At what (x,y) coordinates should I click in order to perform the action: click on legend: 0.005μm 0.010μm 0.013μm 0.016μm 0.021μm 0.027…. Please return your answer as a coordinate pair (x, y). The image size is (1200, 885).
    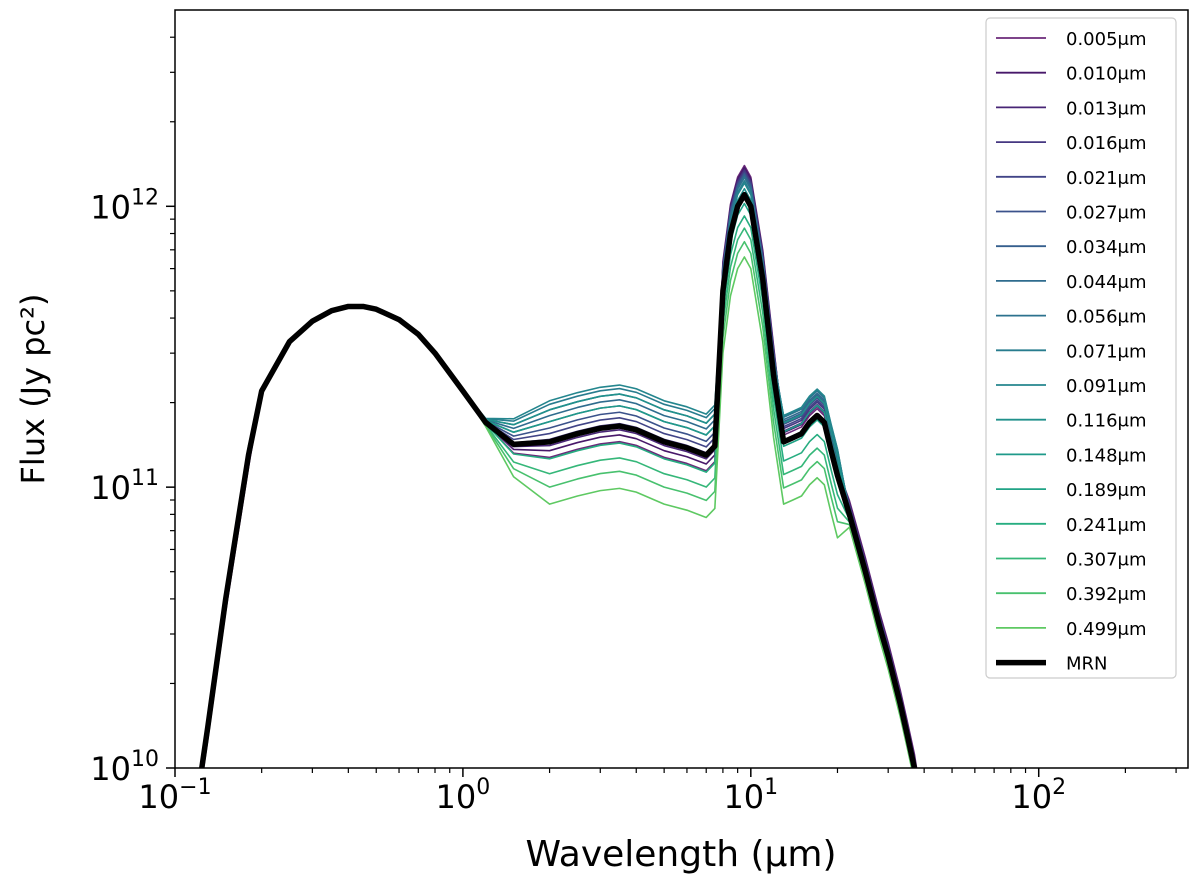
    Looking at the image, I should click on (1081, 348).